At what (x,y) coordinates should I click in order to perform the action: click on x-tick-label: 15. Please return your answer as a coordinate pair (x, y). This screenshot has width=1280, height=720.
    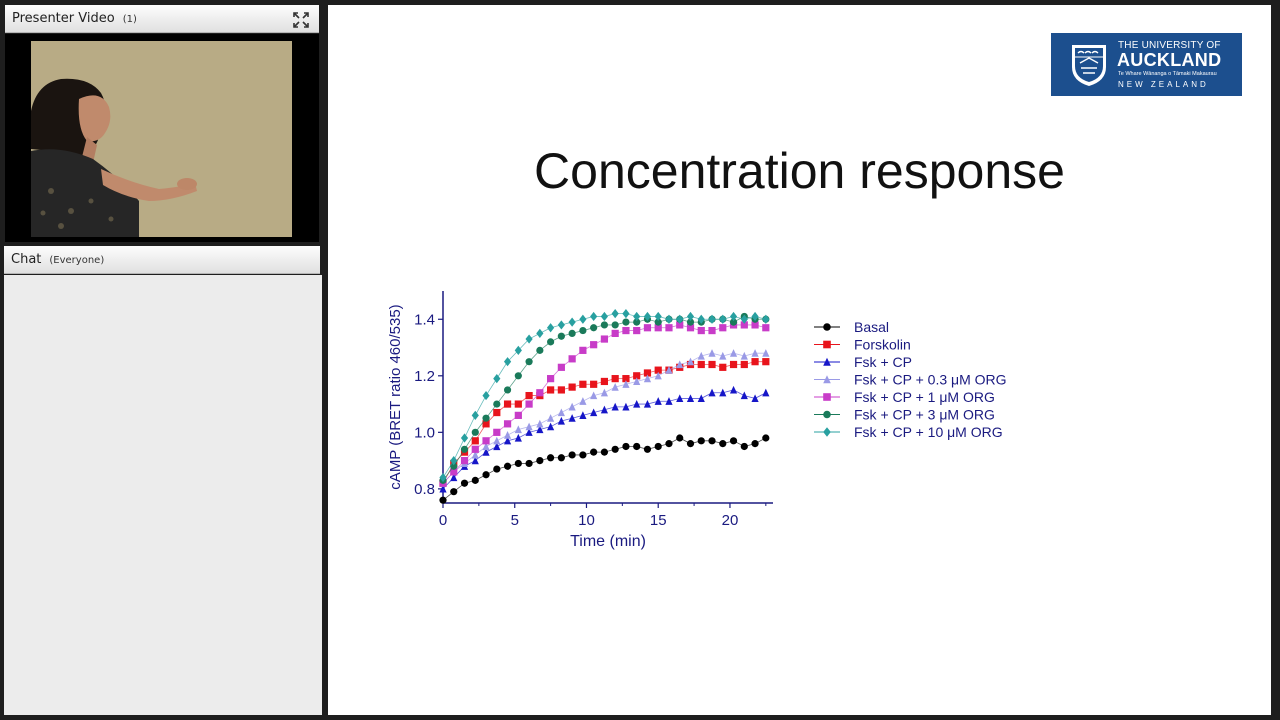
    Looking at the image, I should click on (658, 520).